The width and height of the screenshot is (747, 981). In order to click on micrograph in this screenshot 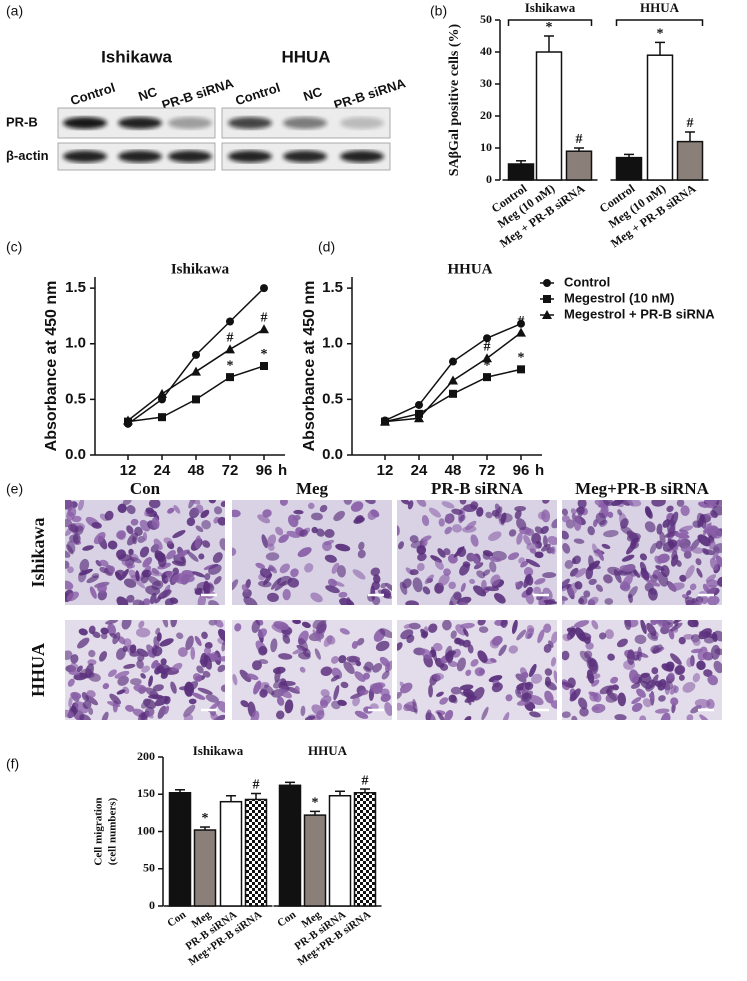, I will do `click(477, 552)`.